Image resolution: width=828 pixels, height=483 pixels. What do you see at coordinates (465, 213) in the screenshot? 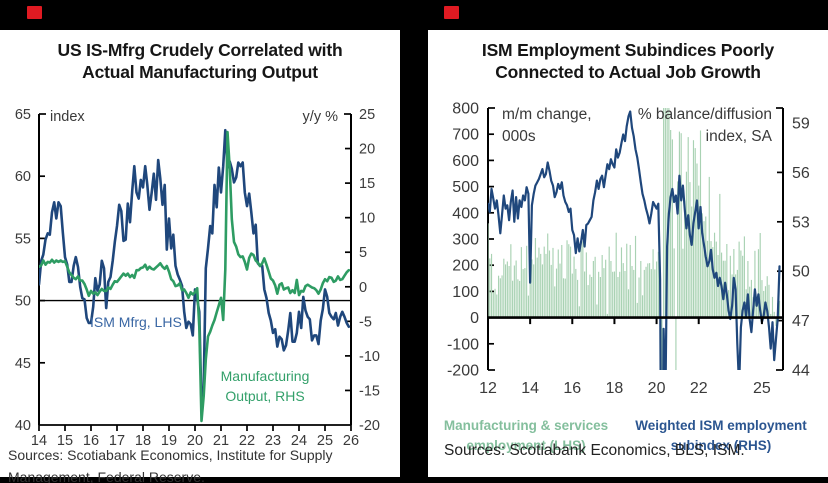
I see `svg-text: 400` at bounding box center [465, 213].